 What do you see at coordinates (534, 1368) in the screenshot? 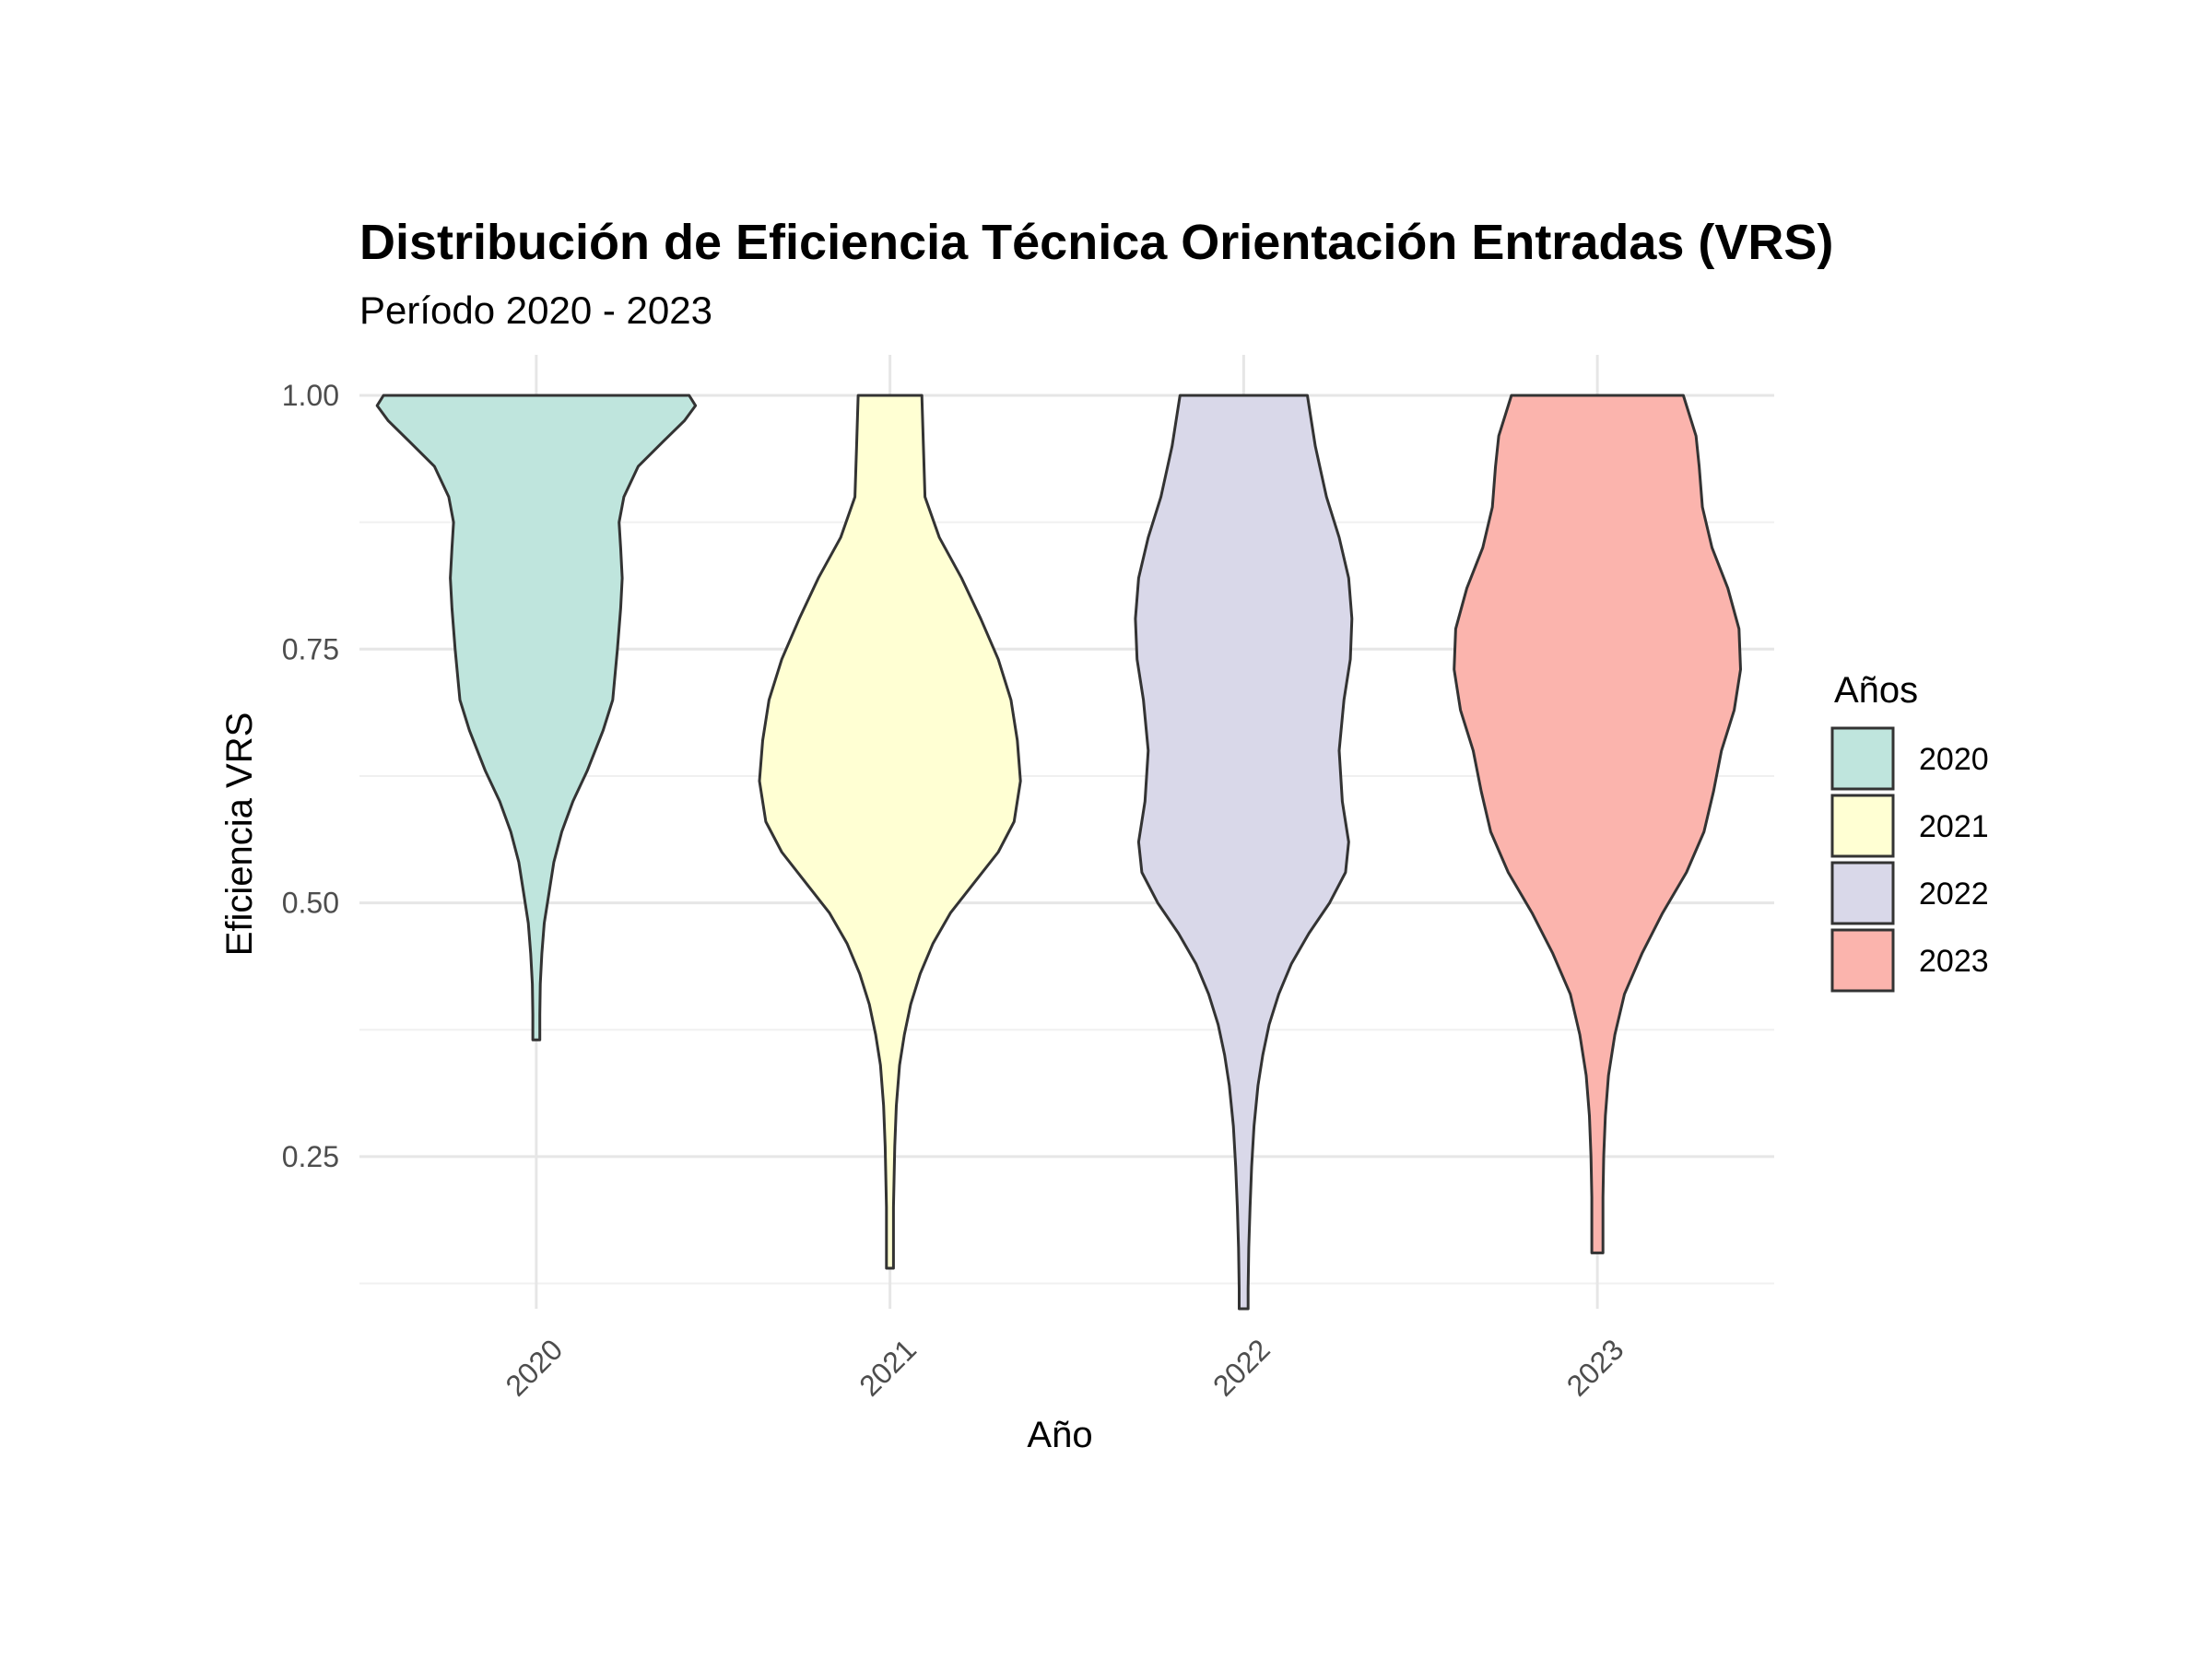
I see `x-tick-label: 2020` at bounding box center [534, 1368].